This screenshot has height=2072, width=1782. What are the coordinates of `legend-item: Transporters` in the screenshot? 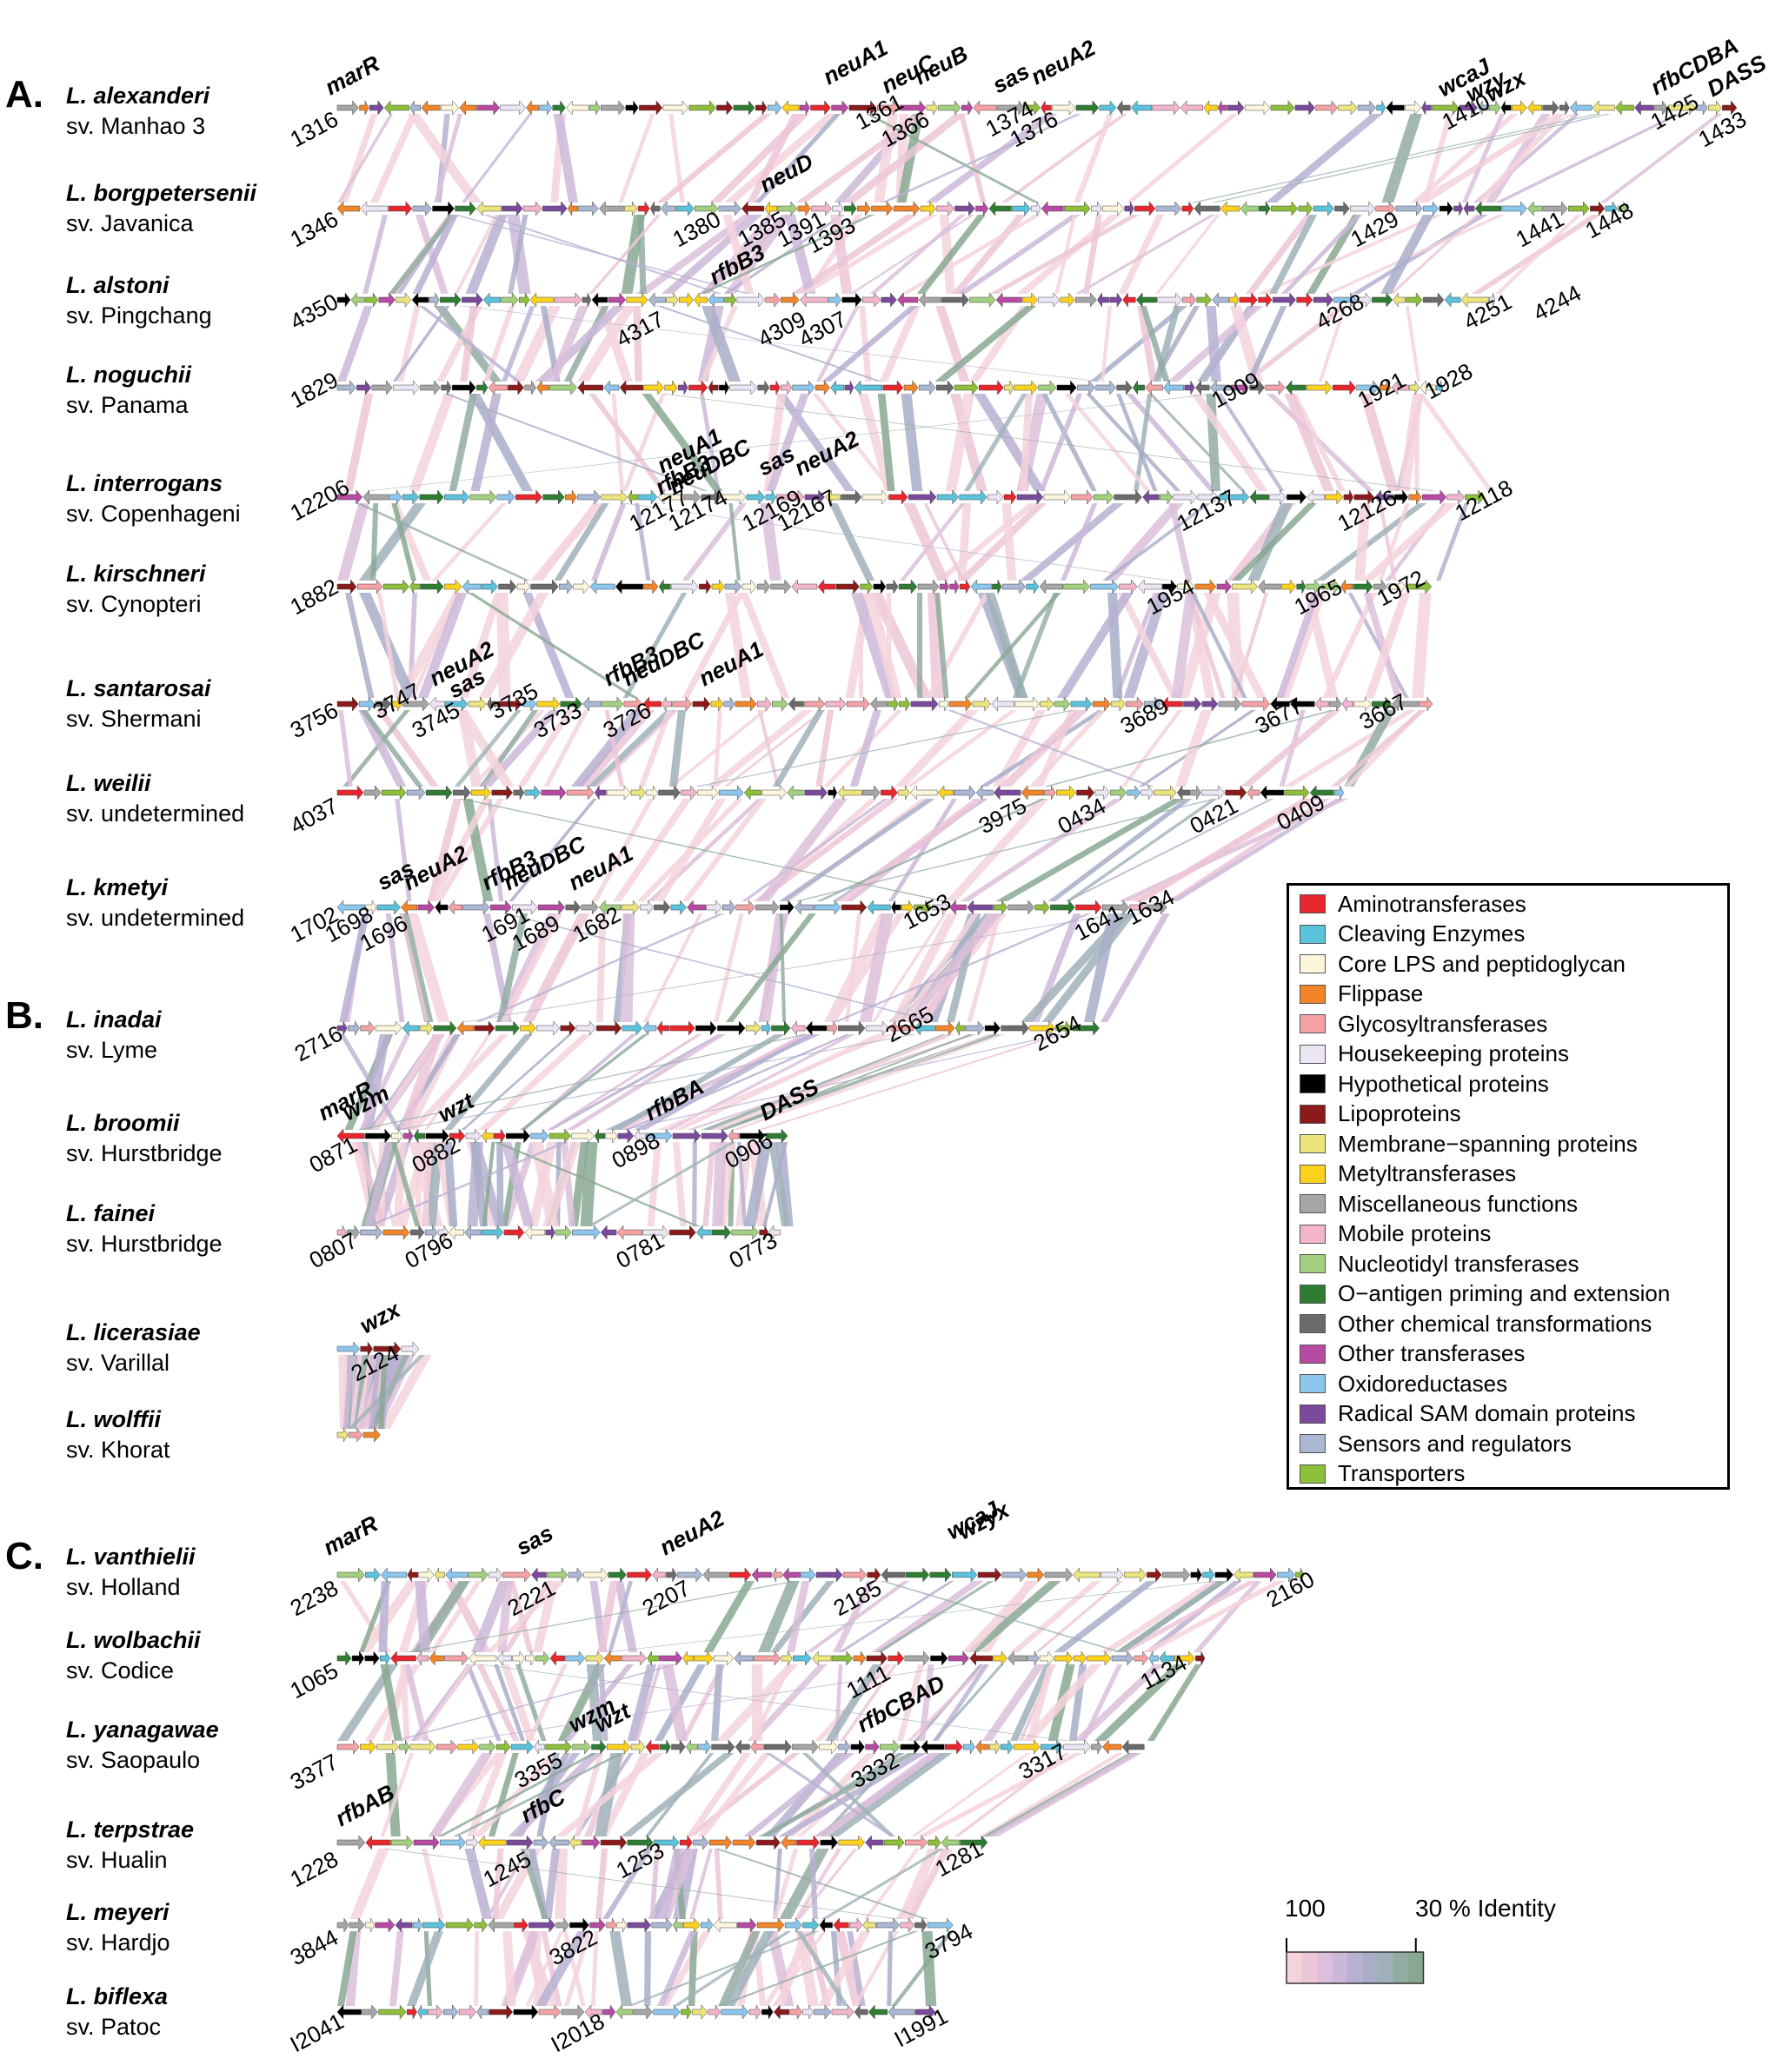 It's located at (1382, 1473).